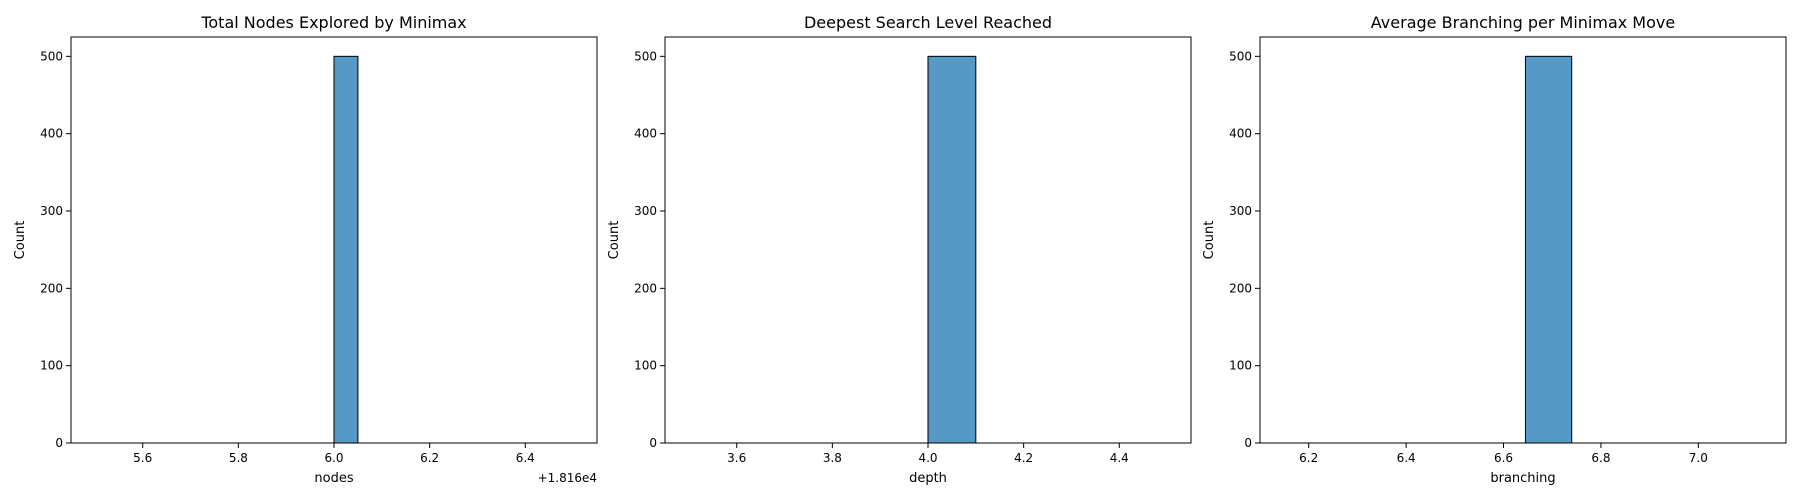 The width and height of the screenshot is (1800, 500). What do you see at coordinates (238, 458) in the screenshot?
I see `x-tick-label: 5.8` at bounding box center [238, 458].